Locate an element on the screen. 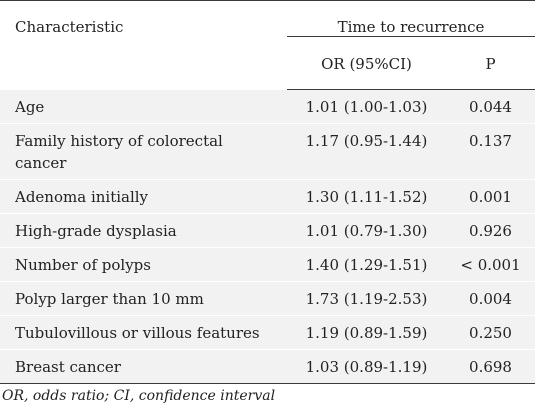 The image size is (535, 415). p-value-cell: 0.698 is located at coordinates (490, 366).